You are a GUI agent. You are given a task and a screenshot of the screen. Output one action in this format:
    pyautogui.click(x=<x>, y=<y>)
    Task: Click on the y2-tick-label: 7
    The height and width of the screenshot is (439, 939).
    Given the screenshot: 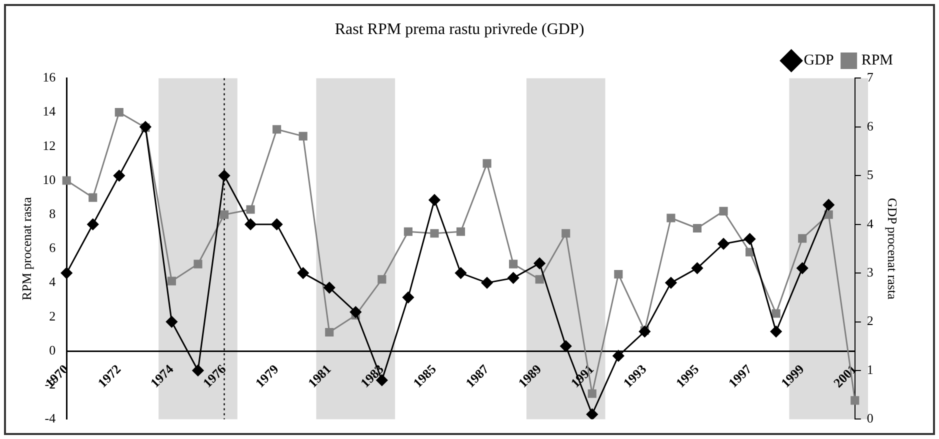 What is the action you would take?
    pyautogui.click(x=870, y=77)
    